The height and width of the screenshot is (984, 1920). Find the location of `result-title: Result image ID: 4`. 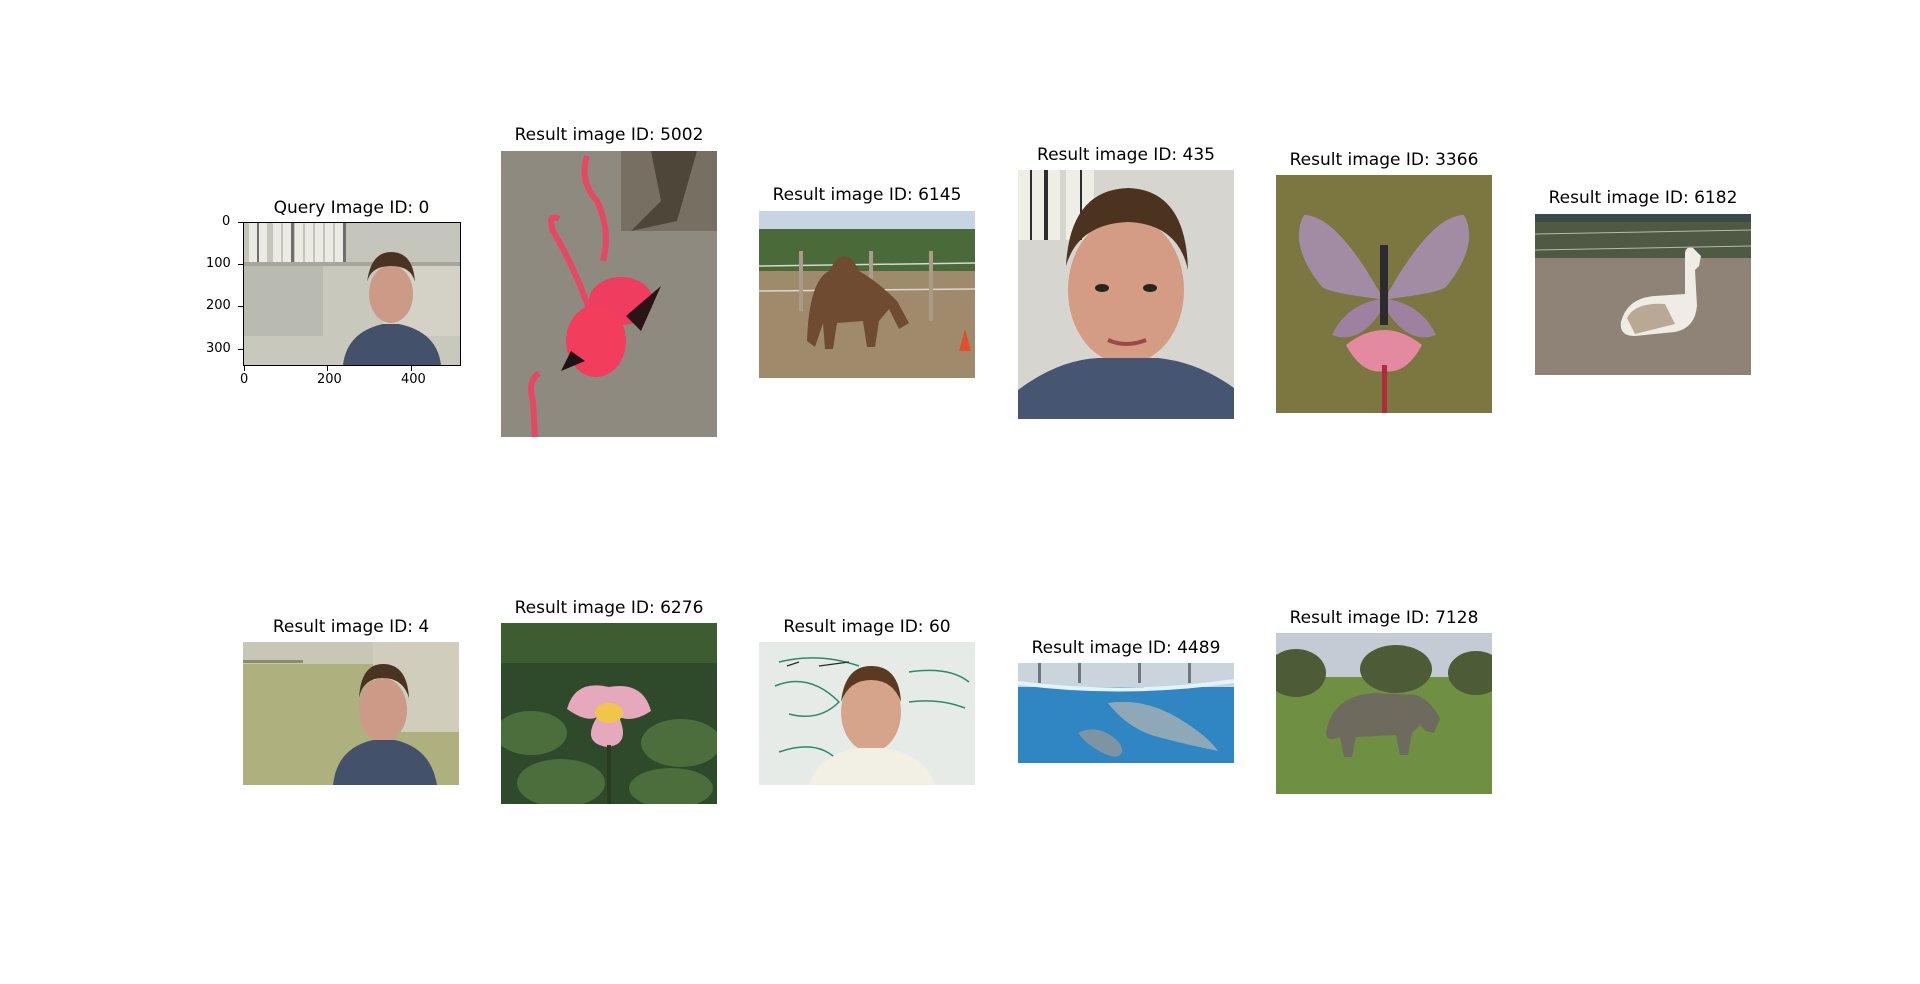

result-title: Result image ID: 4 is located at coordinates (351, 627).